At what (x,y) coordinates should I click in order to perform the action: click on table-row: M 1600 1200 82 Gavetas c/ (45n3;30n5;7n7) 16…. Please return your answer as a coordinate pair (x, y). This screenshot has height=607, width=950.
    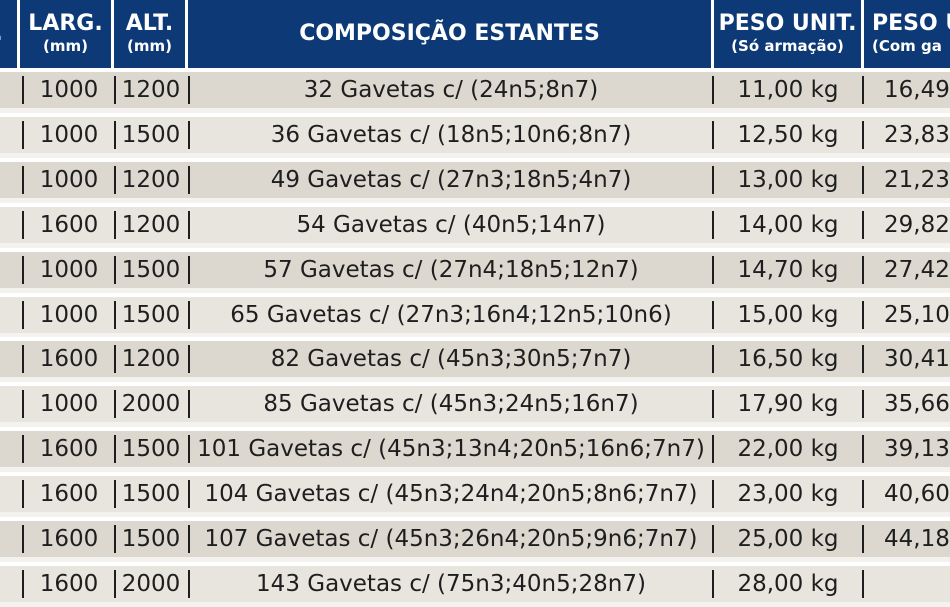
    Looking at the image, I should click on (475, 357).